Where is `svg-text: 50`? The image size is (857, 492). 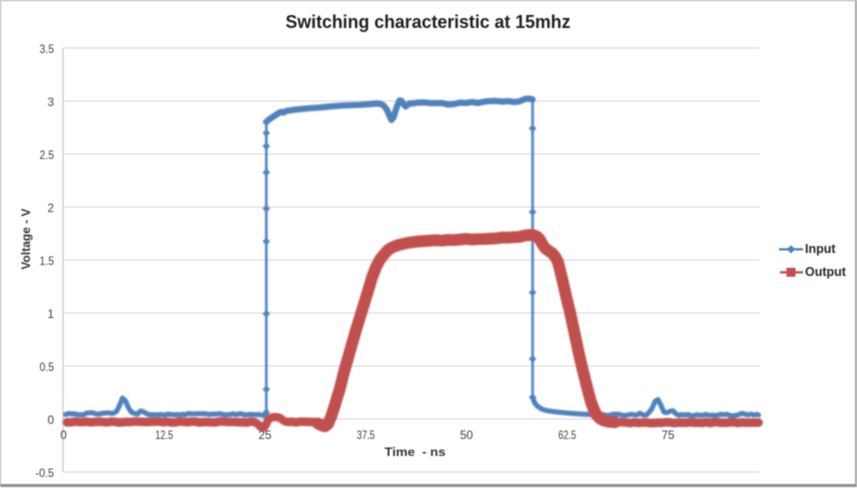
svg-text: 50 is located at coordinates (466, 435).